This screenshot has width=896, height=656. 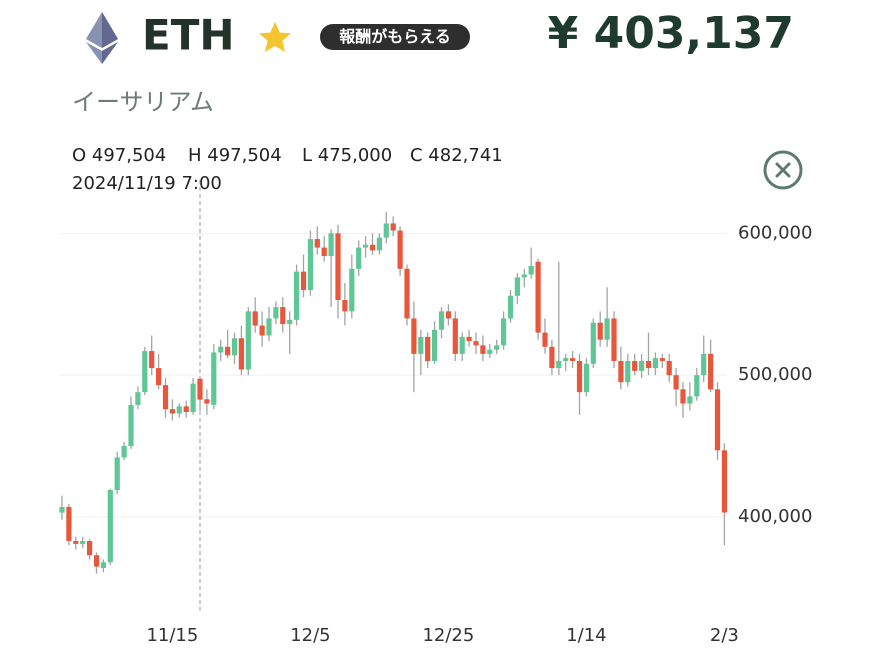 What do you see at coordinates (586, 635) in the screenshot?
I see `x-tick-label: 1/14` at bounding box center [586, 635].